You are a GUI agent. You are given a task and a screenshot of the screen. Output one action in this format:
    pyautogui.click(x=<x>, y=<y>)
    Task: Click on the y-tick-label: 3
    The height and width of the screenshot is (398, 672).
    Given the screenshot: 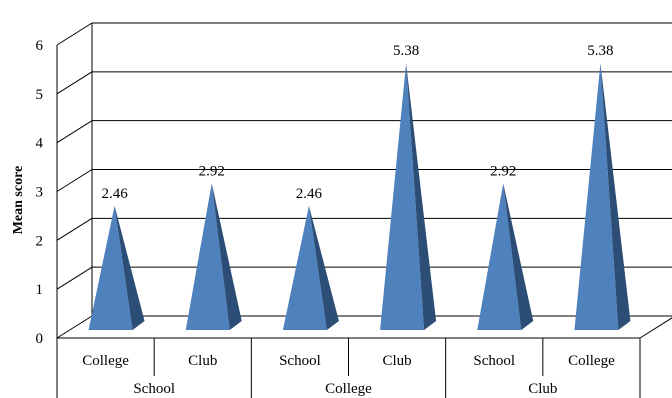 What is the action you would take?
    pyautogui.click(x=40, y=193)
    